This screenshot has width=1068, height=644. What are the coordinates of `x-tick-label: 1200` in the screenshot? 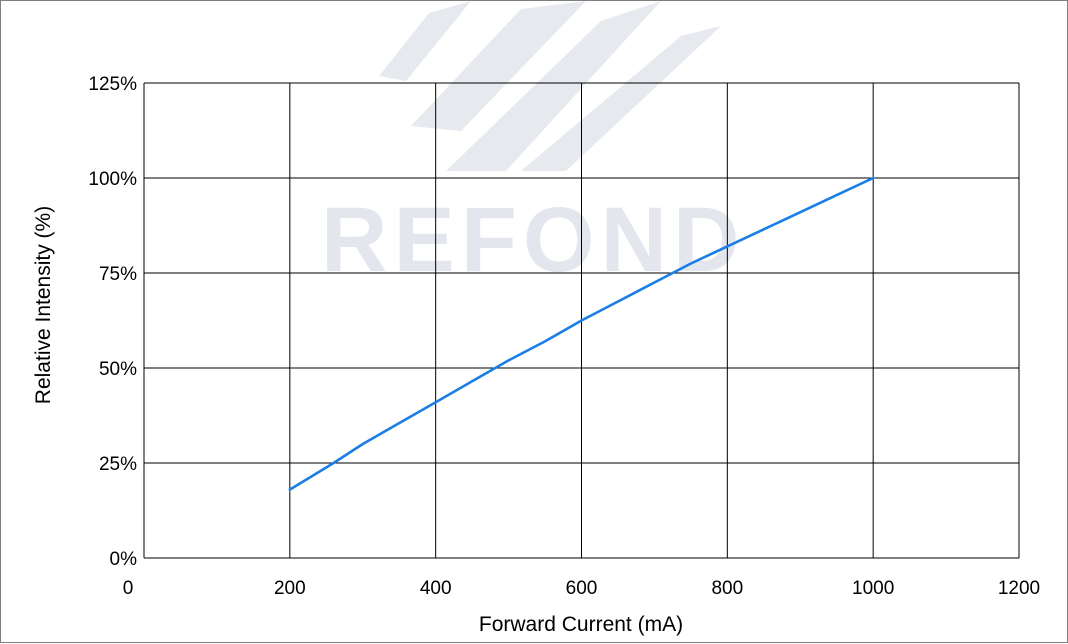 It's located at (1019, 588).